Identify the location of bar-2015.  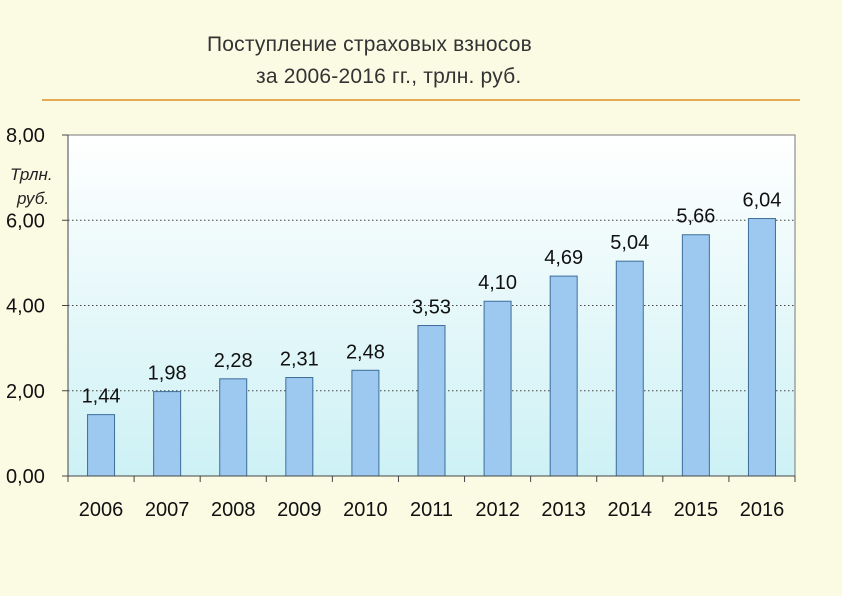
(695, 355).